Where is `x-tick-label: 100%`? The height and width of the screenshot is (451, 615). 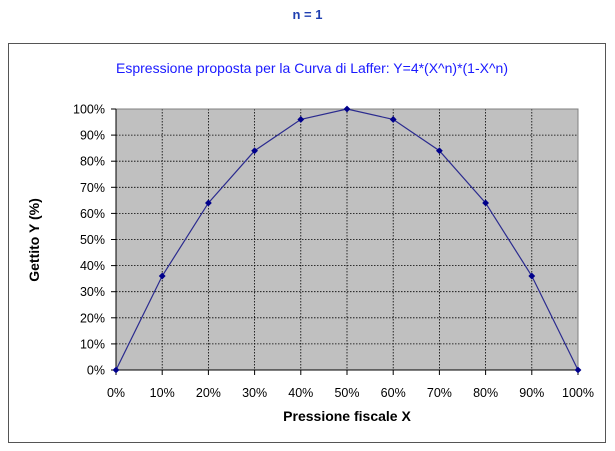
x-tick-label: 100% is located at coordinates (578, 393).